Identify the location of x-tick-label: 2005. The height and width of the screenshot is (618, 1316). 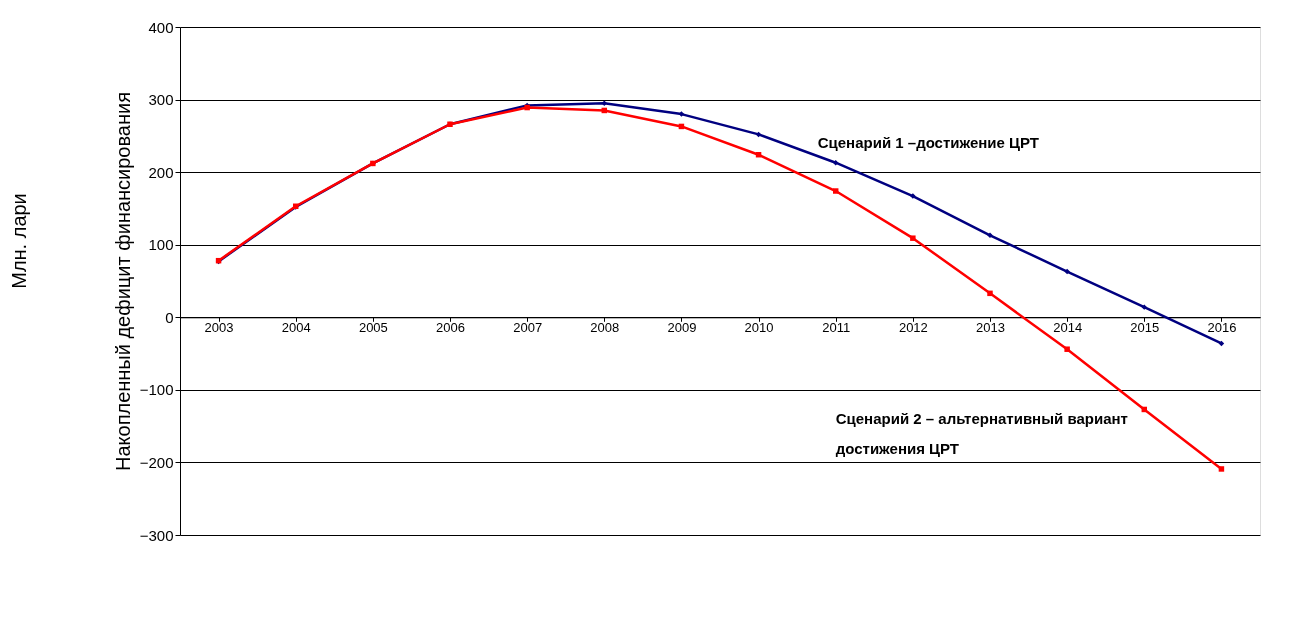
(373, 327).